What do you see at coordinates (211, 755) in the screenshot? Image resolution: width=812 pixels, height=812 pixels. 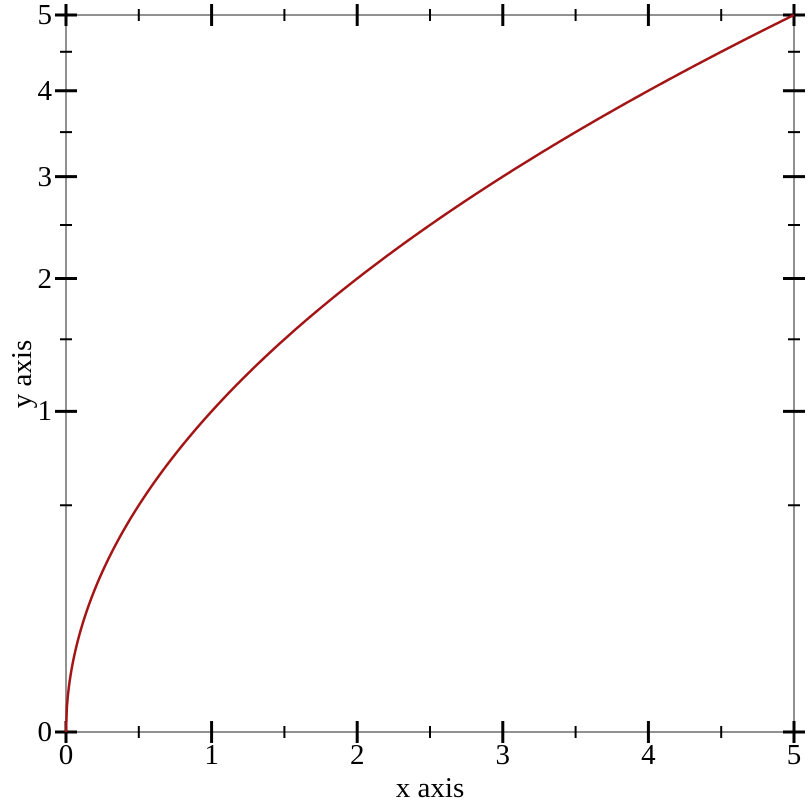 I see `x-tick-label: 1` at bounding box center [211, 755].